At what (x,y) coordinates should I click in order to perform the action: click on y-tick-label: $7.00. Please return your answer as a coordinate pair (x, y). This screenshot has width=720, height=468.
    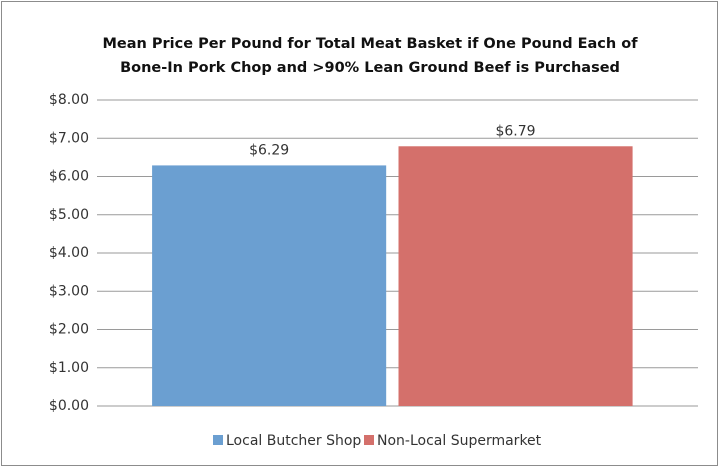
    Looking at the image, I should click on (69, 138).